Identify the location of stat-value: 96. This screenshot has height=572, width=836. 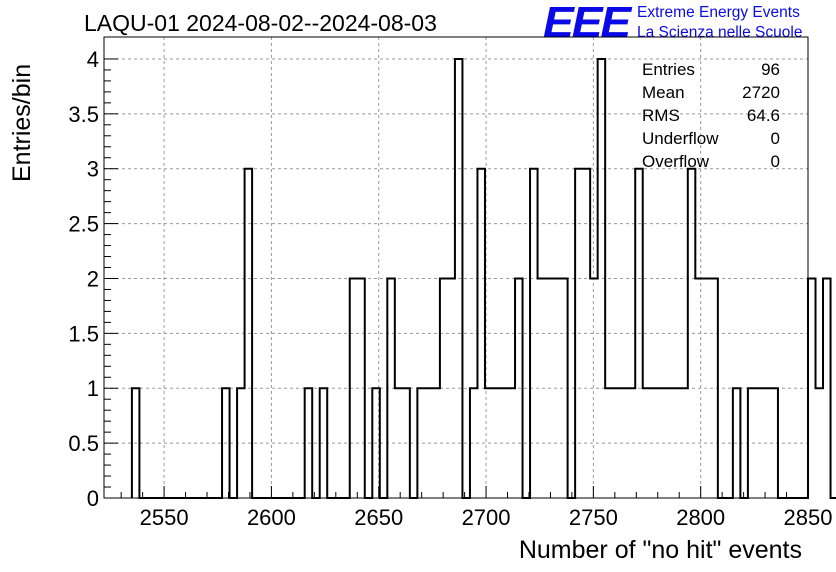
(770, 69).